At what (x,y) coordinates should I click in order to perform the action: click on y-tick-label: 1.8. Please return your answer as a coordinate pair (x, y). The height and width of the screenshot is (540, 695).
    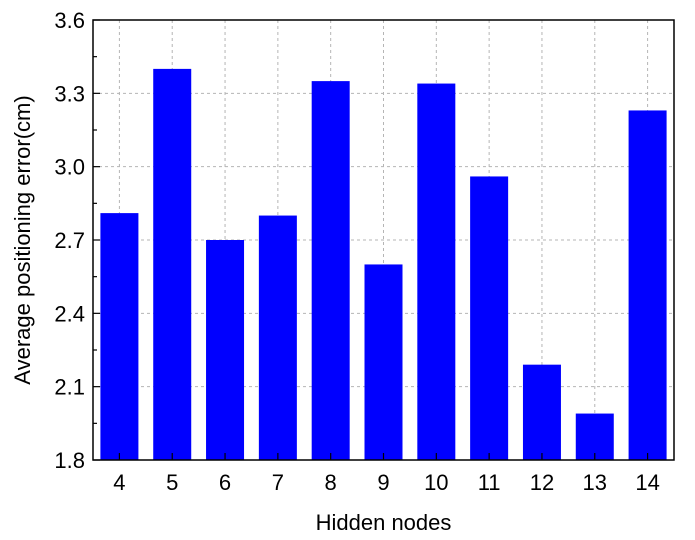
    Looking at the image, I should click on (69, 460).